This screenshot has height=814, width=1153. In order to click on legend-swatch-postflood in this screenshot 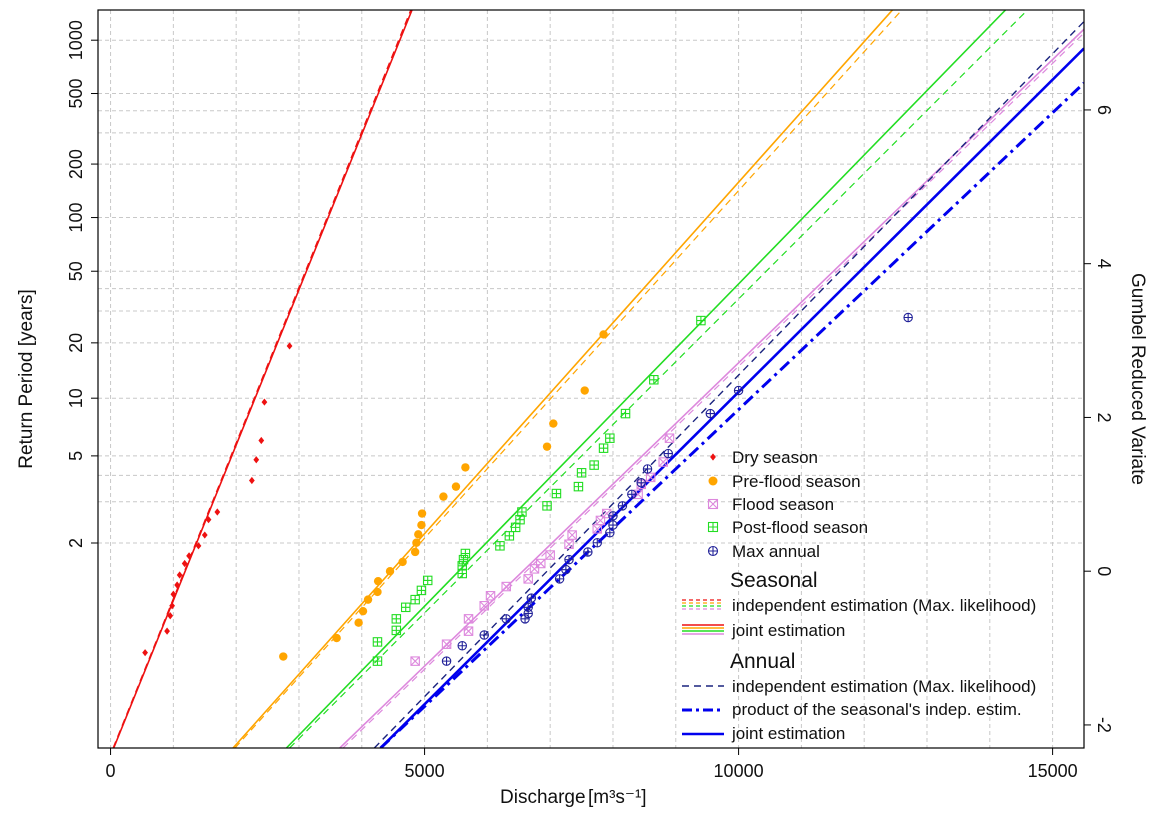, I will do `click(713, 527)`.